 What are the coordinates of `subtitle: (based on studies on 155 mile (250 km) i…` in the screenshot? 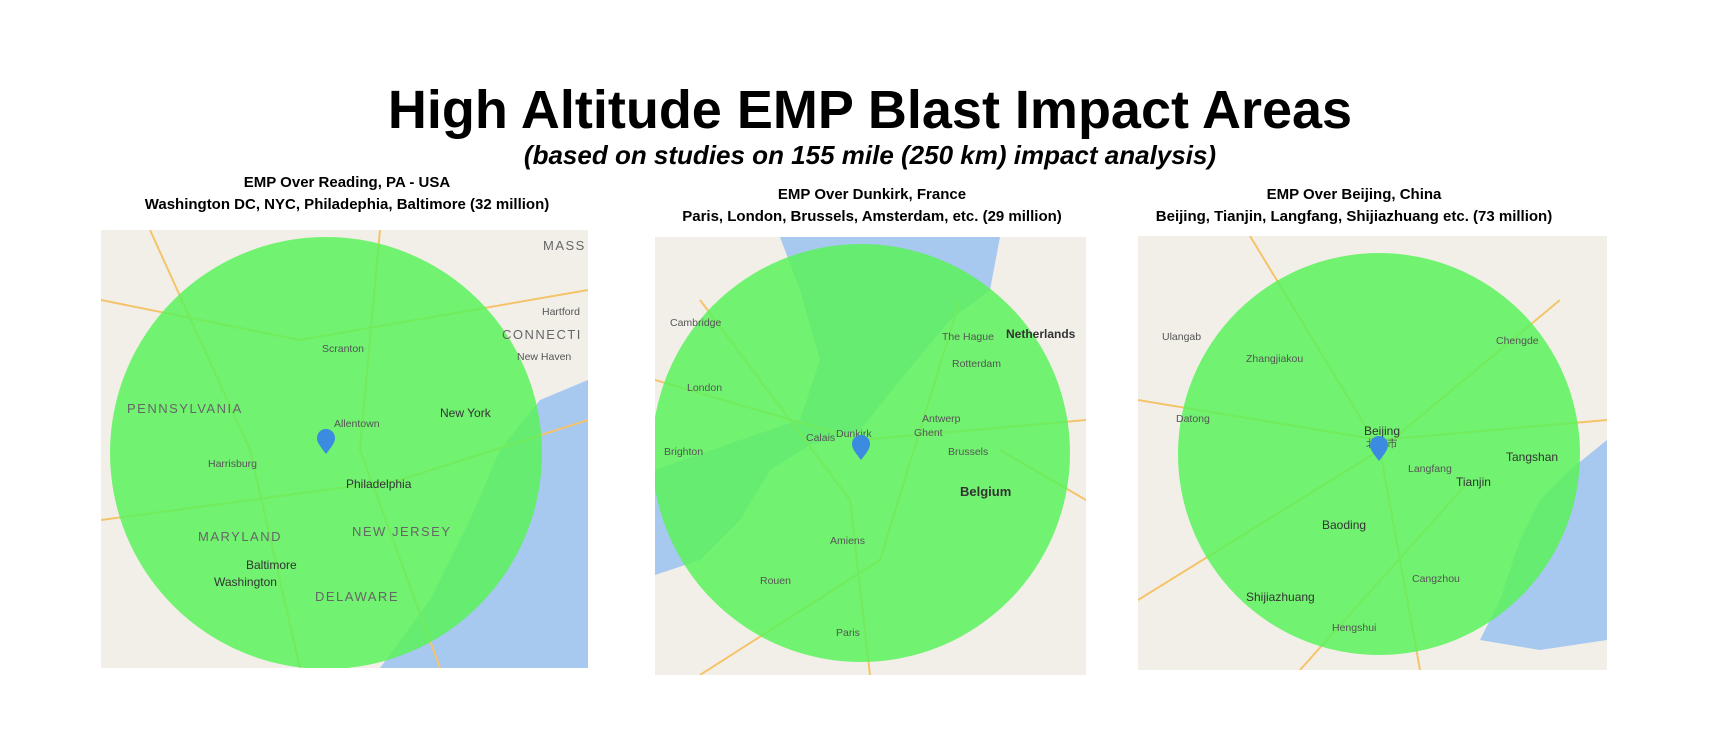 It's located at (870, 155).